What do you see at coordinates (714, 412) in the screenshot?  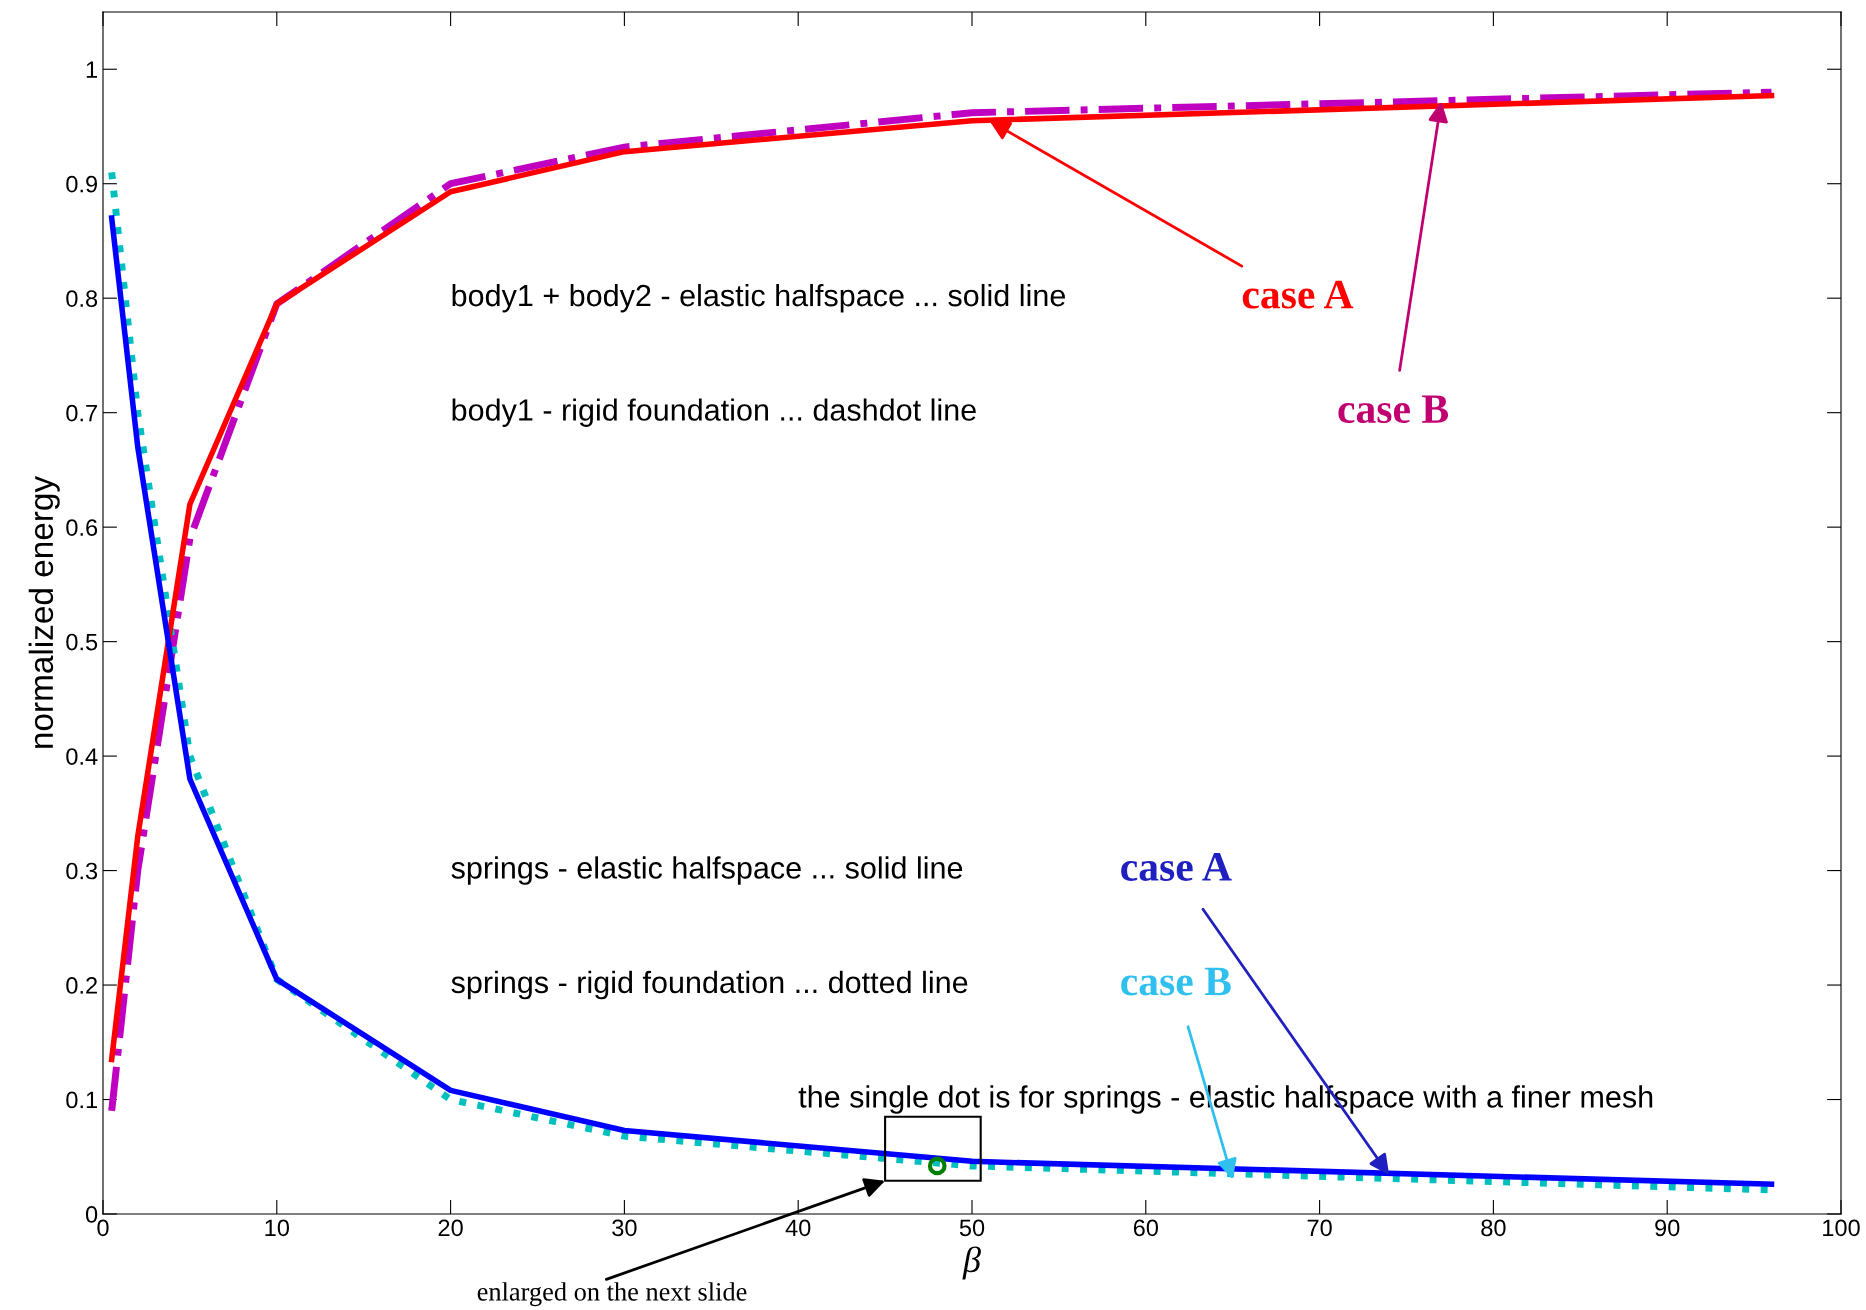 I see `annotation: body1 - rigid foundation ... dashdot line` at bounding box center [714, 412].